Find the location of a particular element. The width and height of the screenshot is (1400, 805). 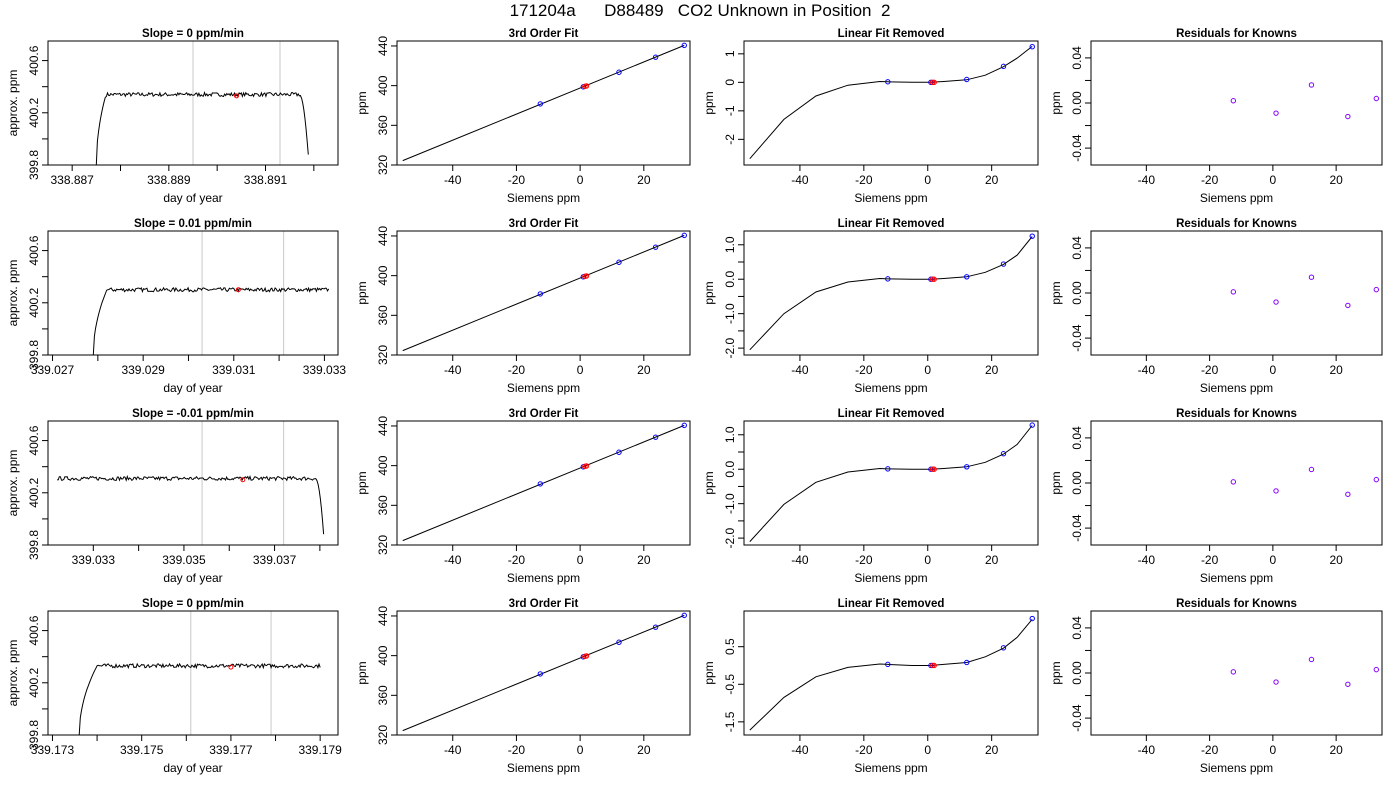

x-tick-label: 339.031 is located at coordinates (234, 370).